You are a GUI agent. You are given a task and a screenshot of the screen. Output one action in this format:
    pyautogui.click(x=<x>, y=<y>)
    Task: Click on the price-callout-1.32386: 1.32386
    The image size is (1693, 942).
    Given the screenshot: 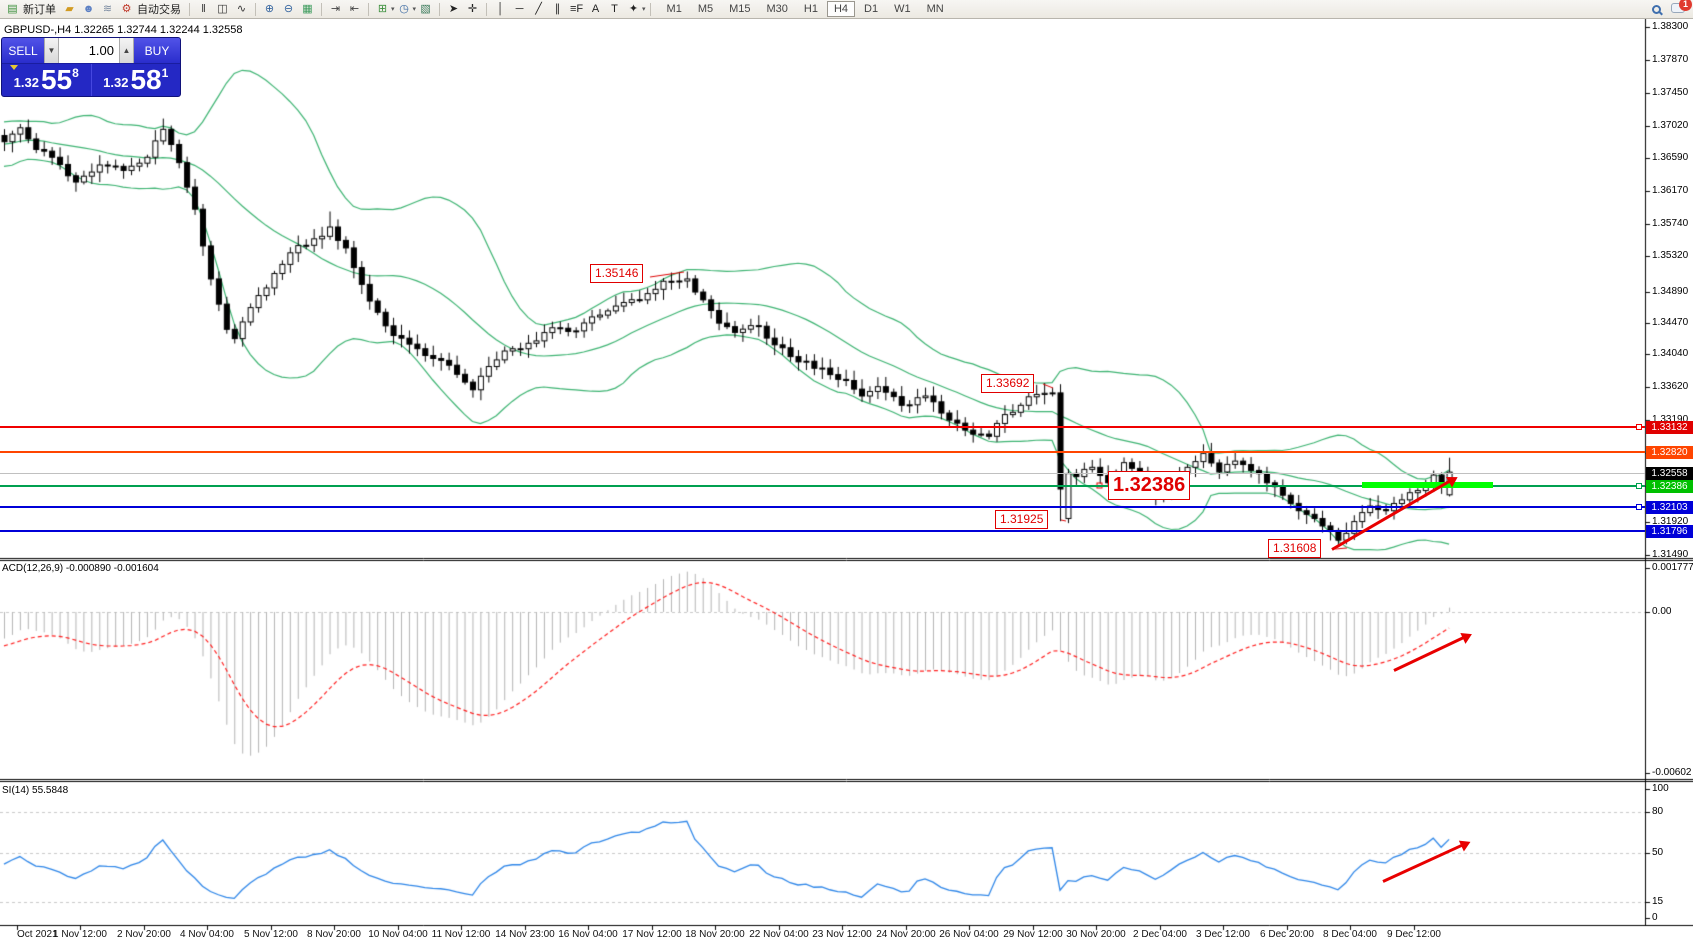 What is the action you would take?
    pyautogui.click(x=1149, y=485)
    